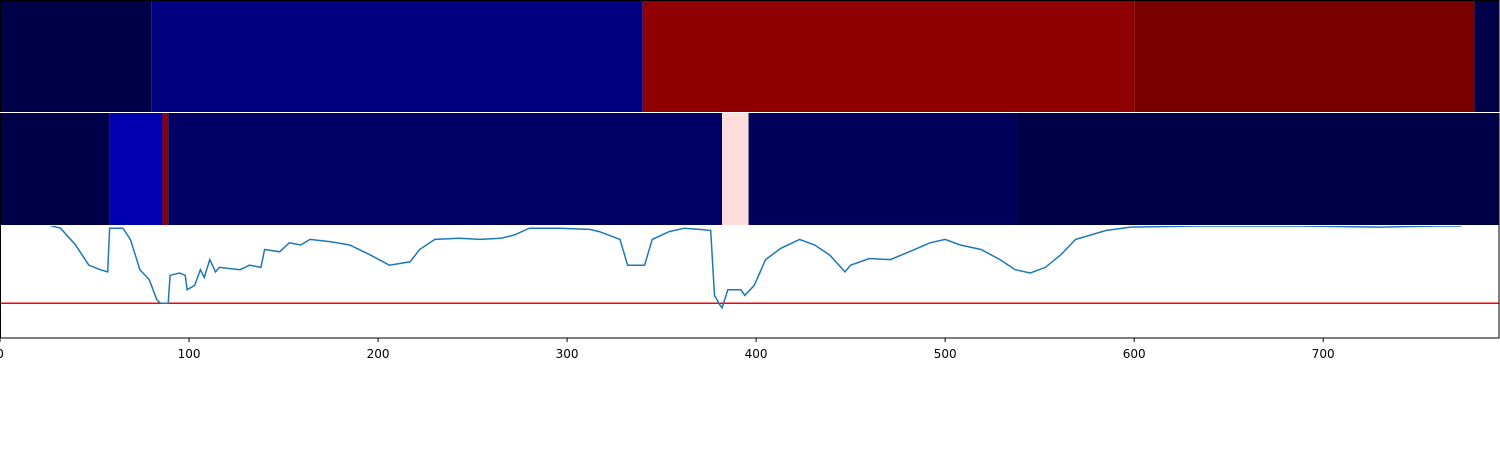  I want to click on x-tick-label: 700, so click(1323, 354).